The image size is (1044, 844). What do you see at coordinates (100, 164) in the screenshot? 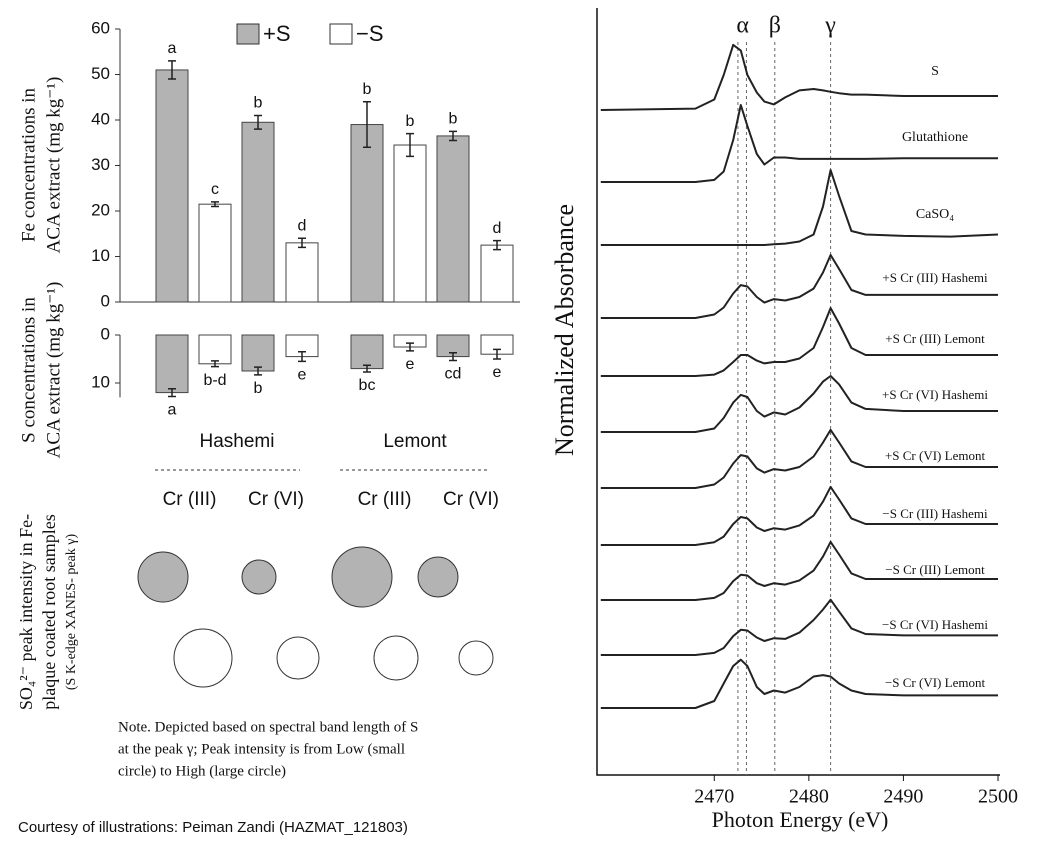
I see `y-tick-label: 30` at bounding box center [100, 164].